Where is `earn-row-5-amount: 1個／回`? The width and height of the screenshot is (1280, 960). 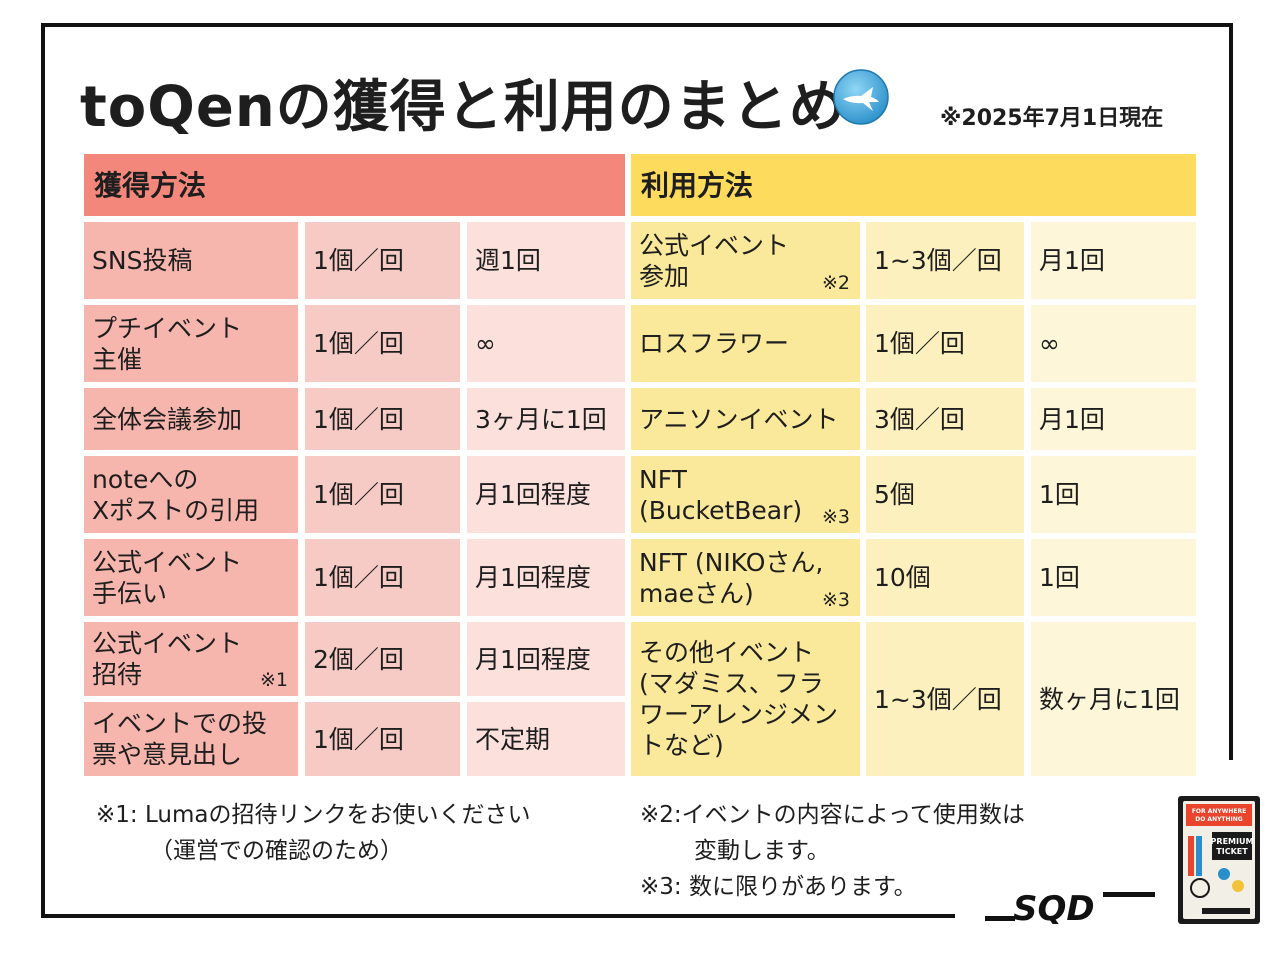 earn-row-5-amount: 1個／回 is located at coordinates (382, 577).